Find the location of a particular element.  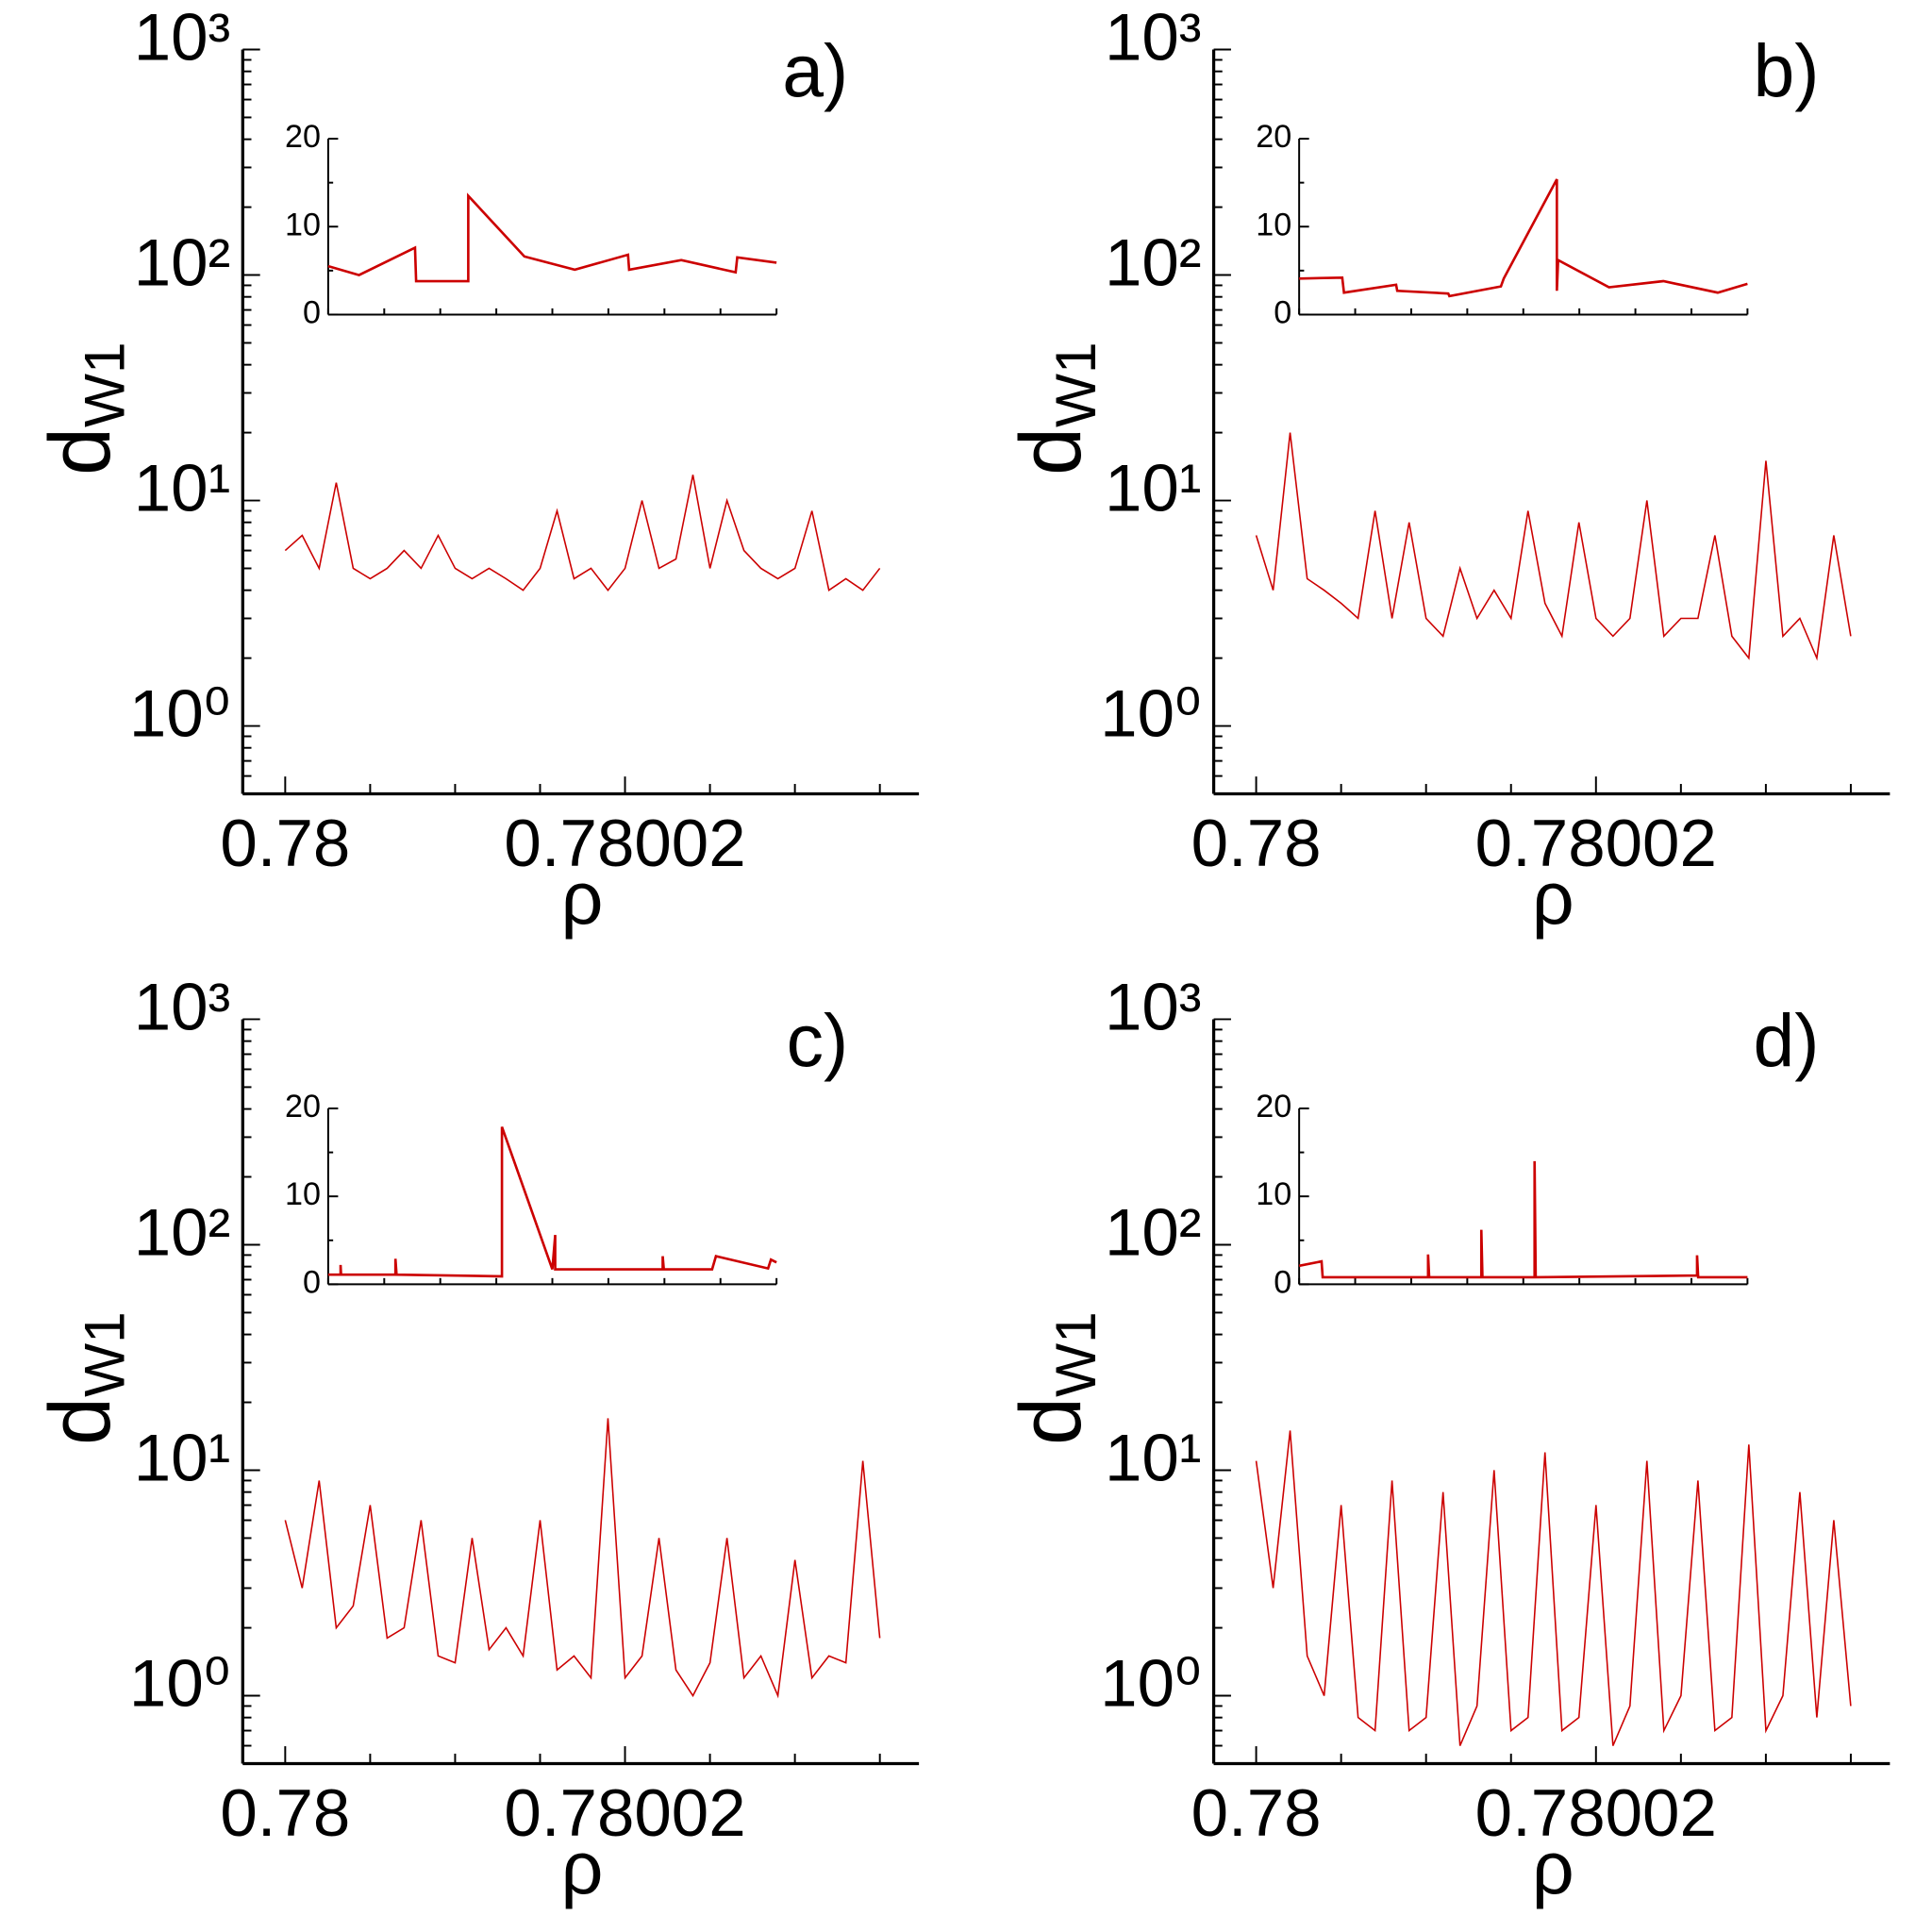

panel-label: c) is located at coordinates (818, 1040).